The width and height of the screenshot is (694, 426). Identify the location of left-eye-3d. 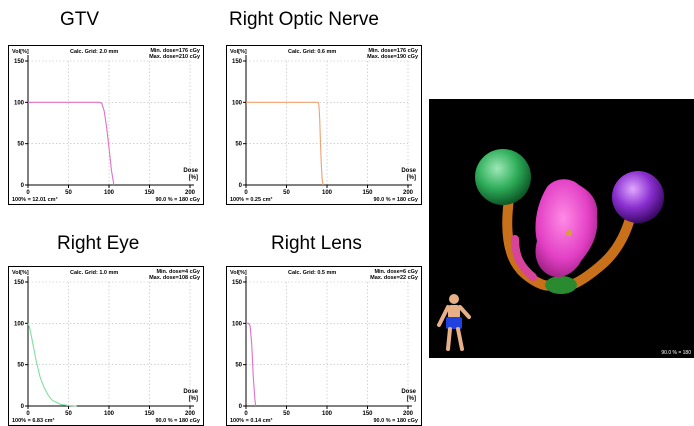
(638, 197).